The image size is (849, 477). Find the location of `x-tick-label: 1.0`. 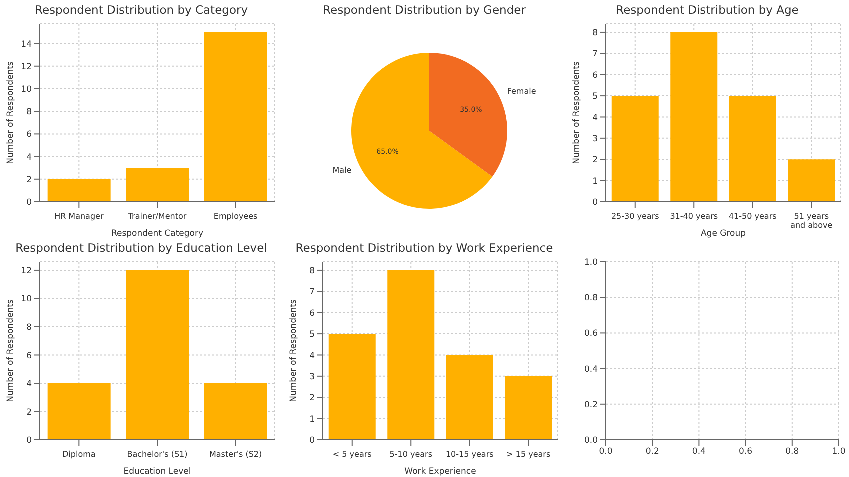

x-tick-label: 1.0 is located at coordinates (839, 452).